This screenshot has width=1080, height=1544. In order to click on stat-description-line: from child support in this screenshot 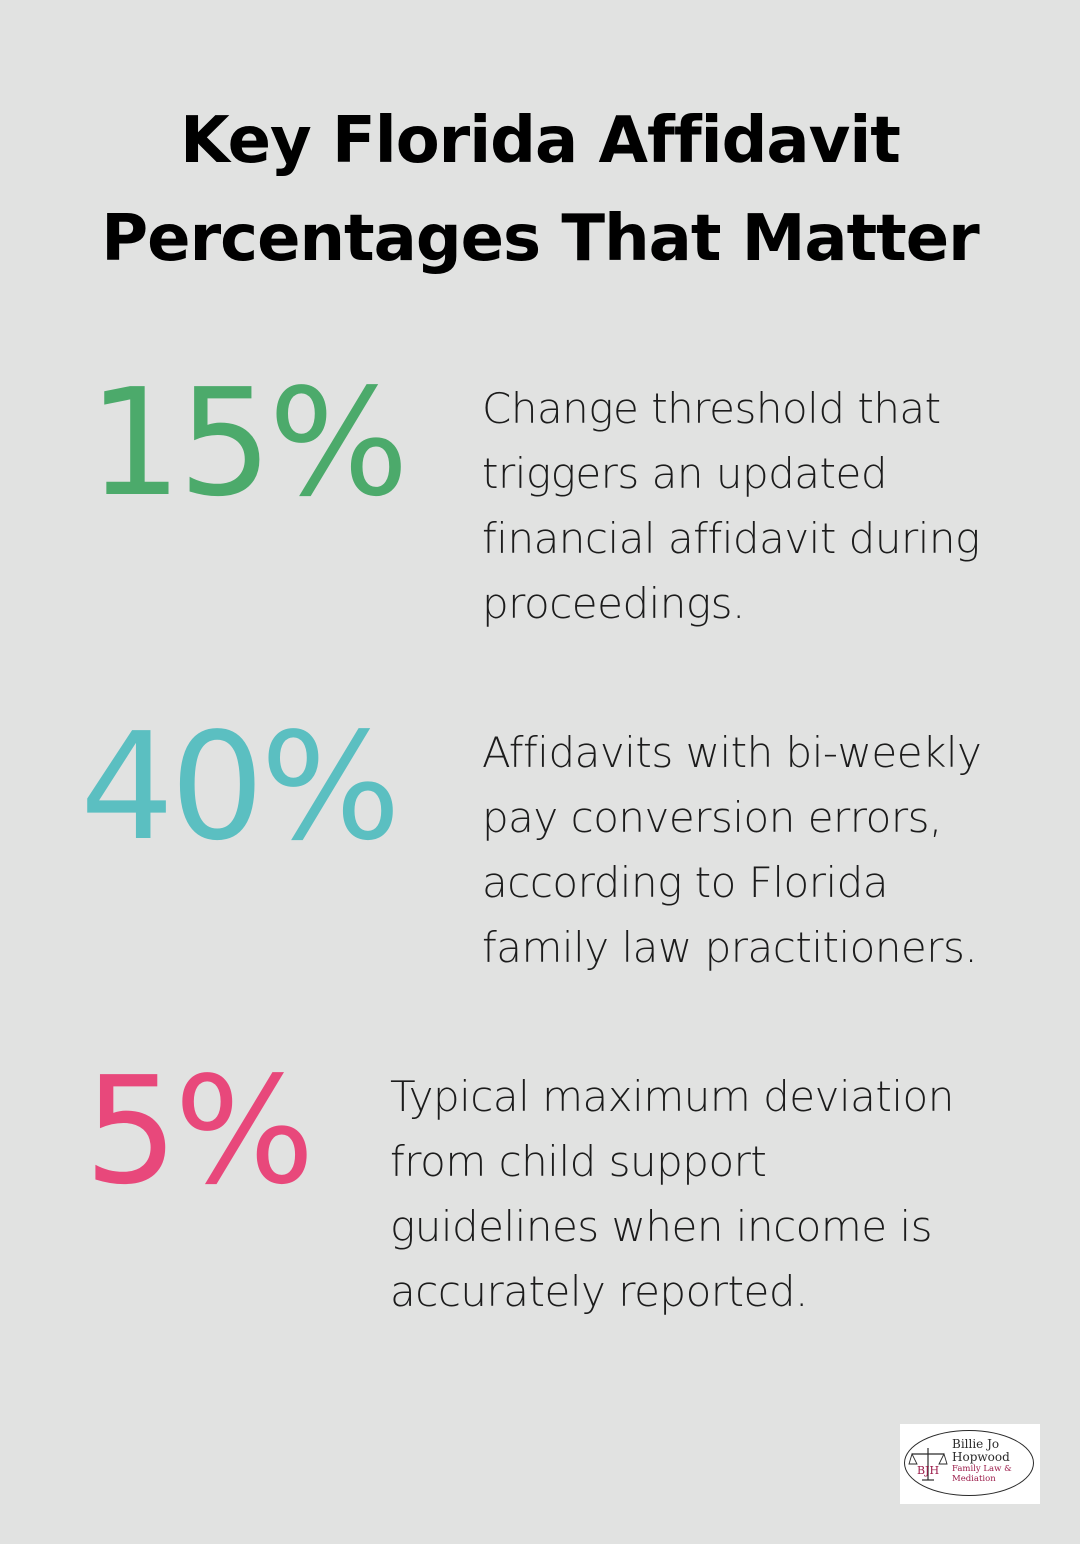, I will do `click(578, 1161)`.